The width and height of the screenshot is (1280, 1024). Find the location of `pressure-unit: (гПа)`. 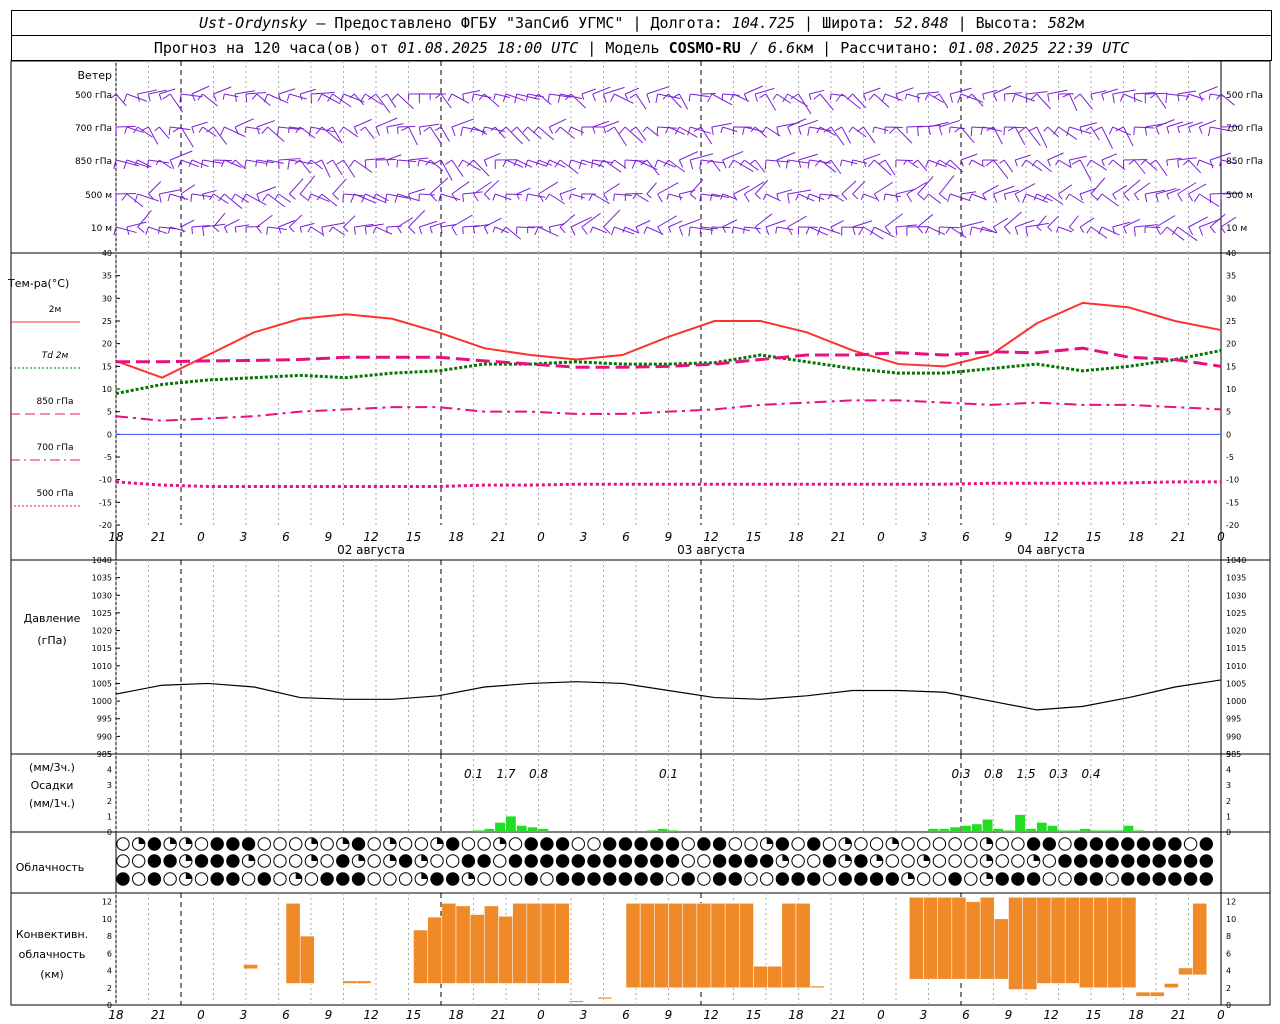

pressure-unit: (гПа) is located at coordinates (51, 640).